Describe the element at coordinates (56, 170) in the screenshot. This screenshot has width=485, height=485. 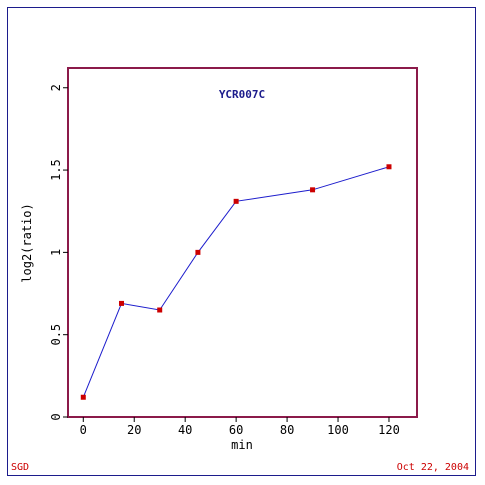
I see `y-tick-label: 1.5` at that location.